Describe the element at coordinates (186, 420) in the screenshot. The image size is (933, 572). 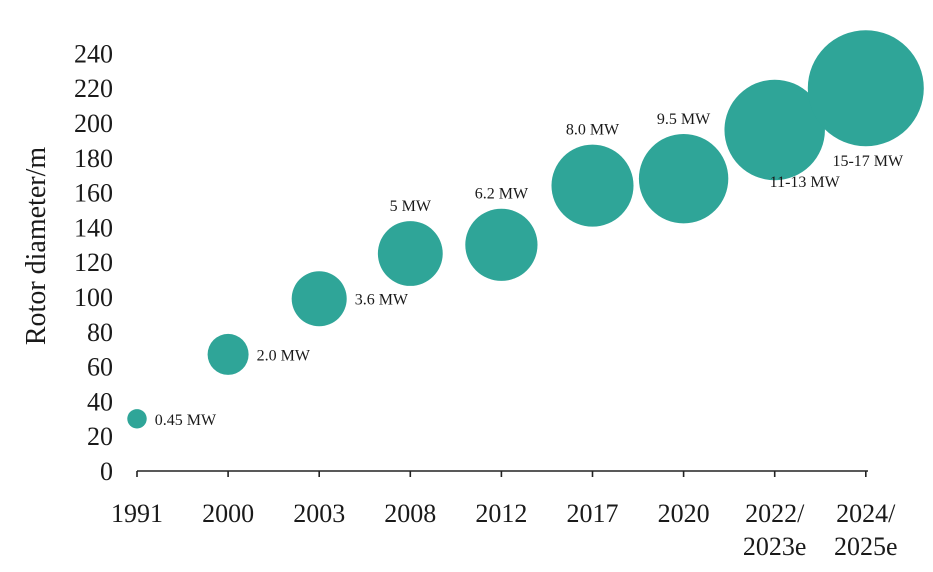
I see `bubble-label: 0.45 MW` at that location.